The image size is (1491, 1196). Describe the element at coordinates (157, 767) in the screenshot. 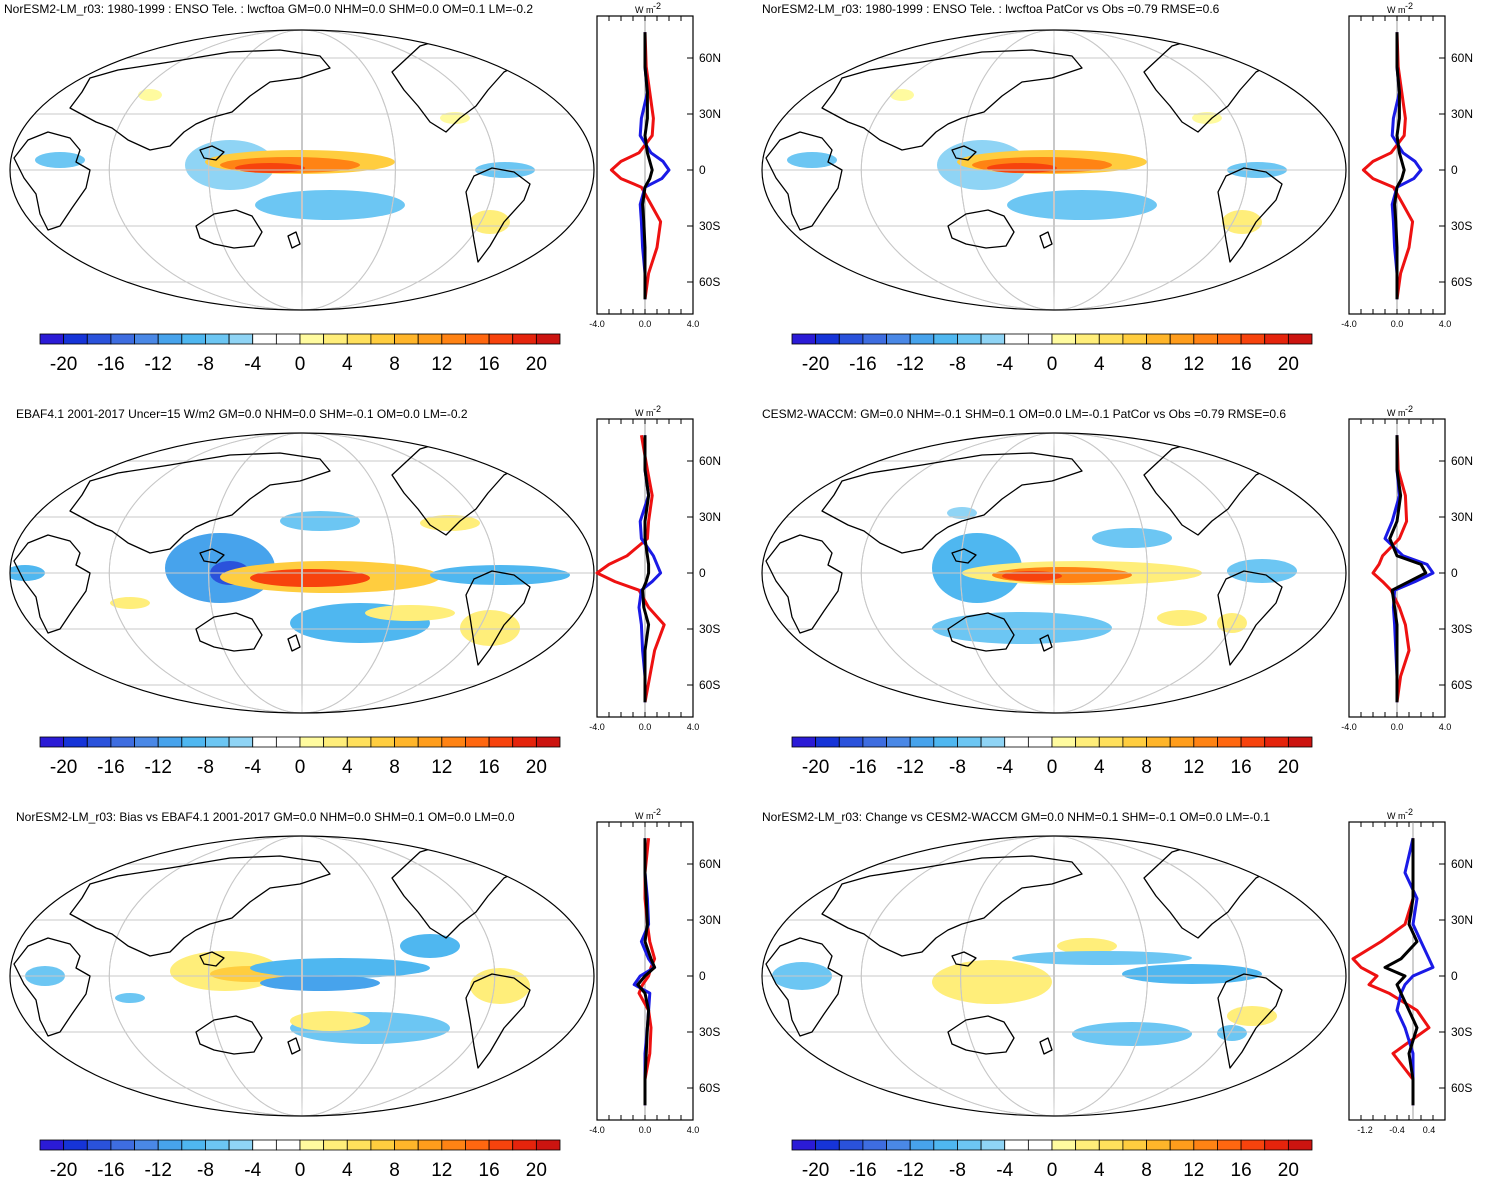

I see `colorbar-label: -12` at that location.